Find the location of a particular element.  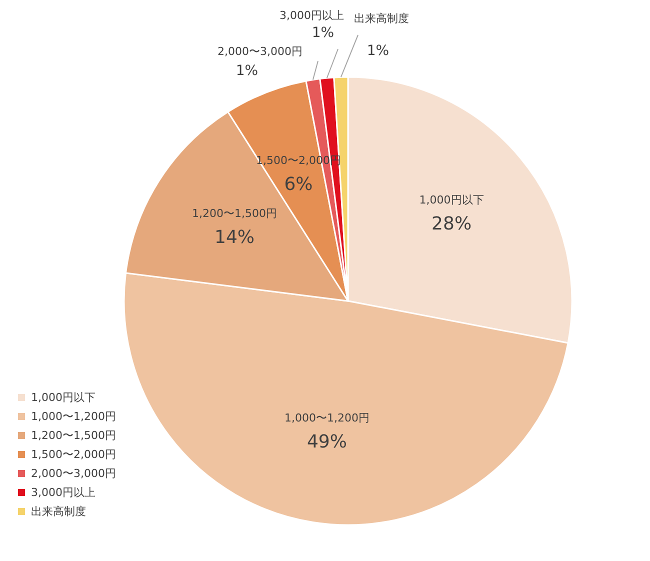

slice-label: 2,000〜3,000円 is located at coordinates (260, 51).